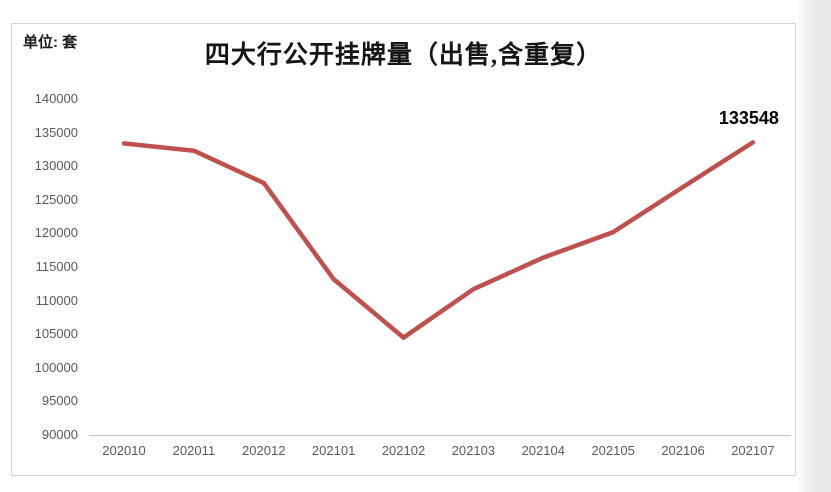  What do you see at coordinates (56, 334) in the screenshot?
I see `y-axis-tick-label: 105000` at bounding box center [56, 334].